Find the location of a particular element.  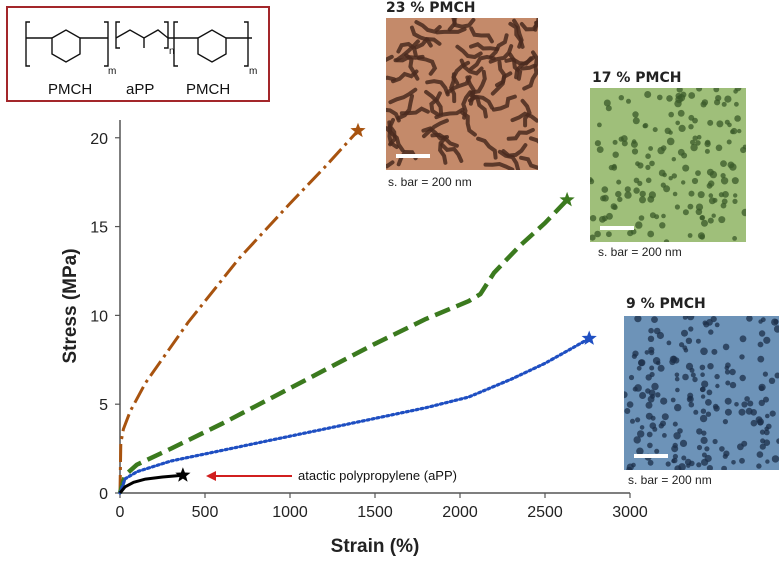

scale-bar is located at coordinates (413, 156).